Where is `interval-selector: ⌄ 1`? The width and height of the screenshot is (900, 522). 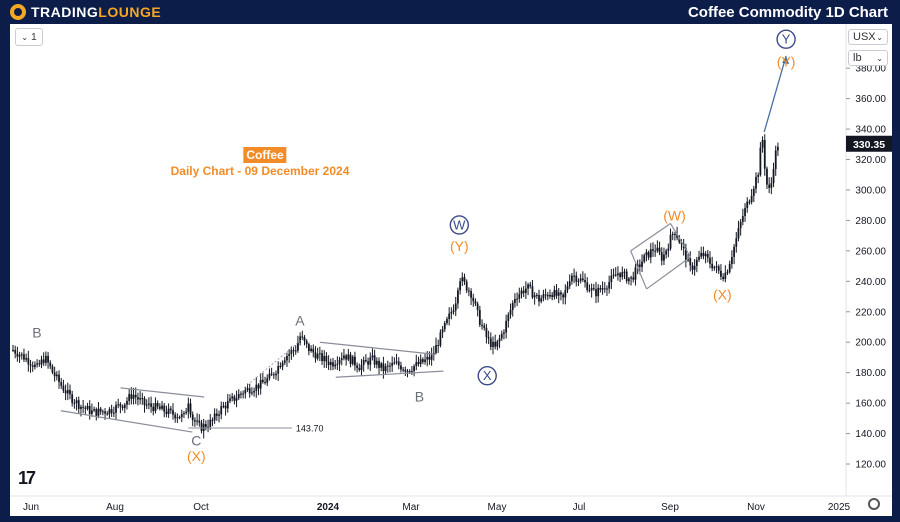
interval-selector: ⌄ 1 is located at coordinates (29, 37).